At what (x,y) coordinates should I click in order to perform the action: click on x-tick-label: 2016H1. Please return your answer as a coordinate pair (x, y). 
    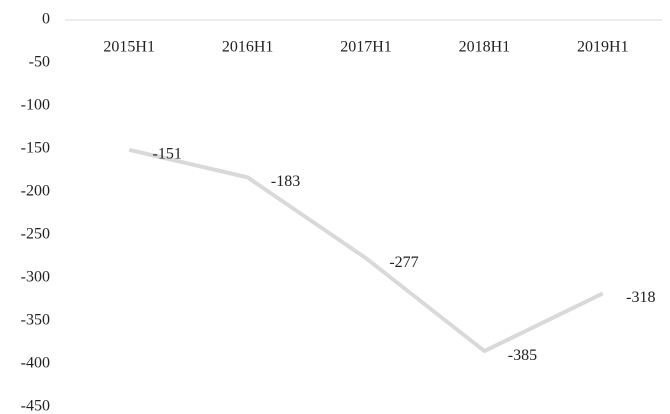
    Looking at the image, I should click on (248, 47).